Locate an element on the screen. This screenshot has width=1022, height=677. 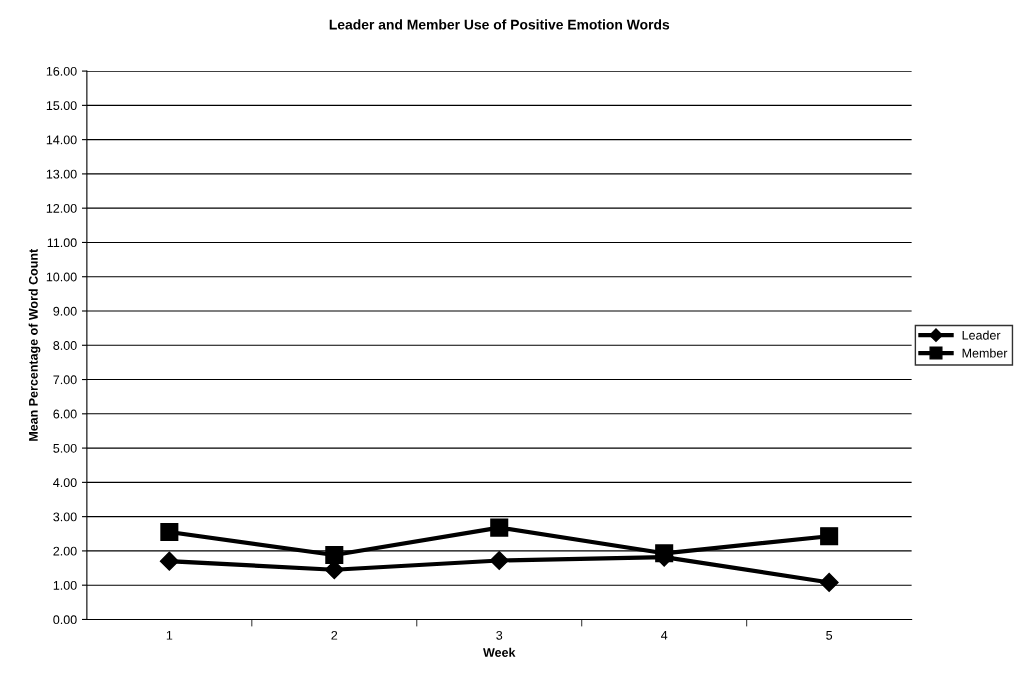
chart-title: Leader and Member Use of Positive Emotion Words is located at coordinates (499, 24).